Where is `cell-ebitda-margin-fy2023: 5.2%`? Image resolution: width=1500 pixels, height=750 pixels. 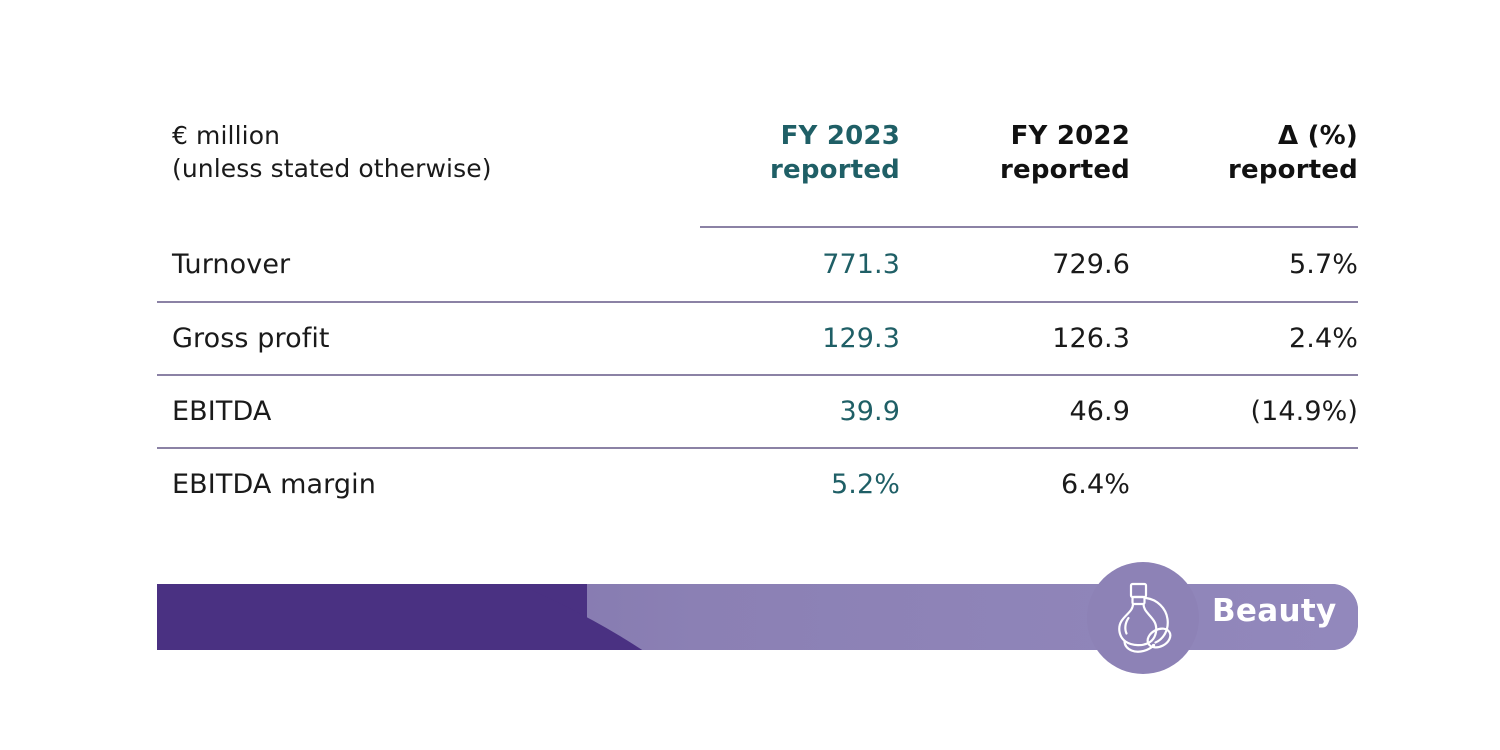
cell-ebitda-margin-fy2023: 5.2% is located at coordinates (800, 483).